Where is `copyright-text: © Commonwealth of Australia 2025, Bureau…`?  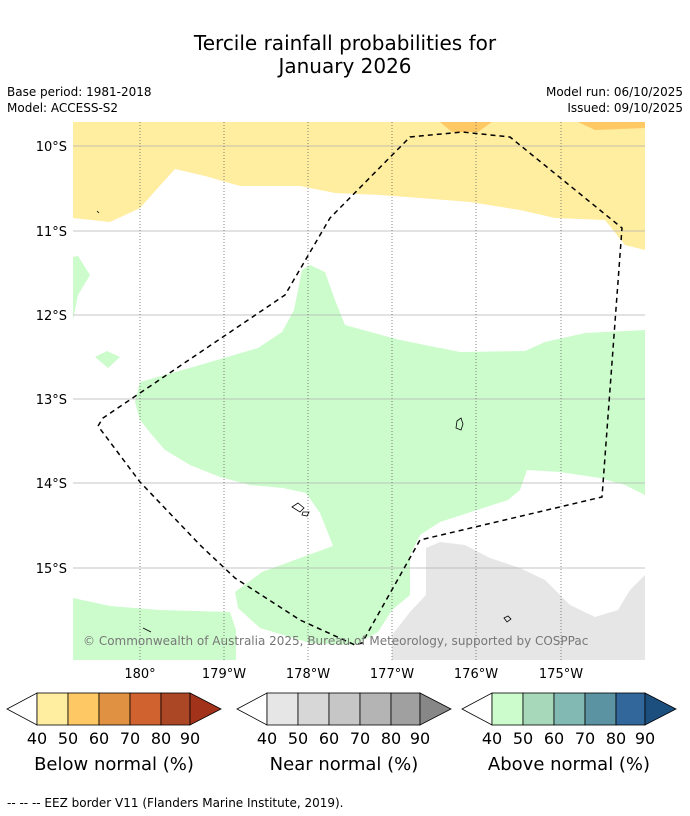 copyright-text: © Commonwealth of Australia 2025, Bureau… is located at coordinates (335, 641).